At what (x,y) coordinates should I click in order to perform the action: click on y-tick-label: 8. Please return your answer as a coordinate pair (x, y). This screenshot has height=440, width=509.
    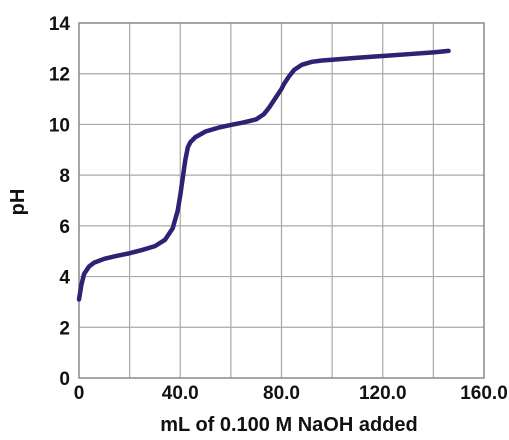
    Looking at the image, I should click on (64, 176).